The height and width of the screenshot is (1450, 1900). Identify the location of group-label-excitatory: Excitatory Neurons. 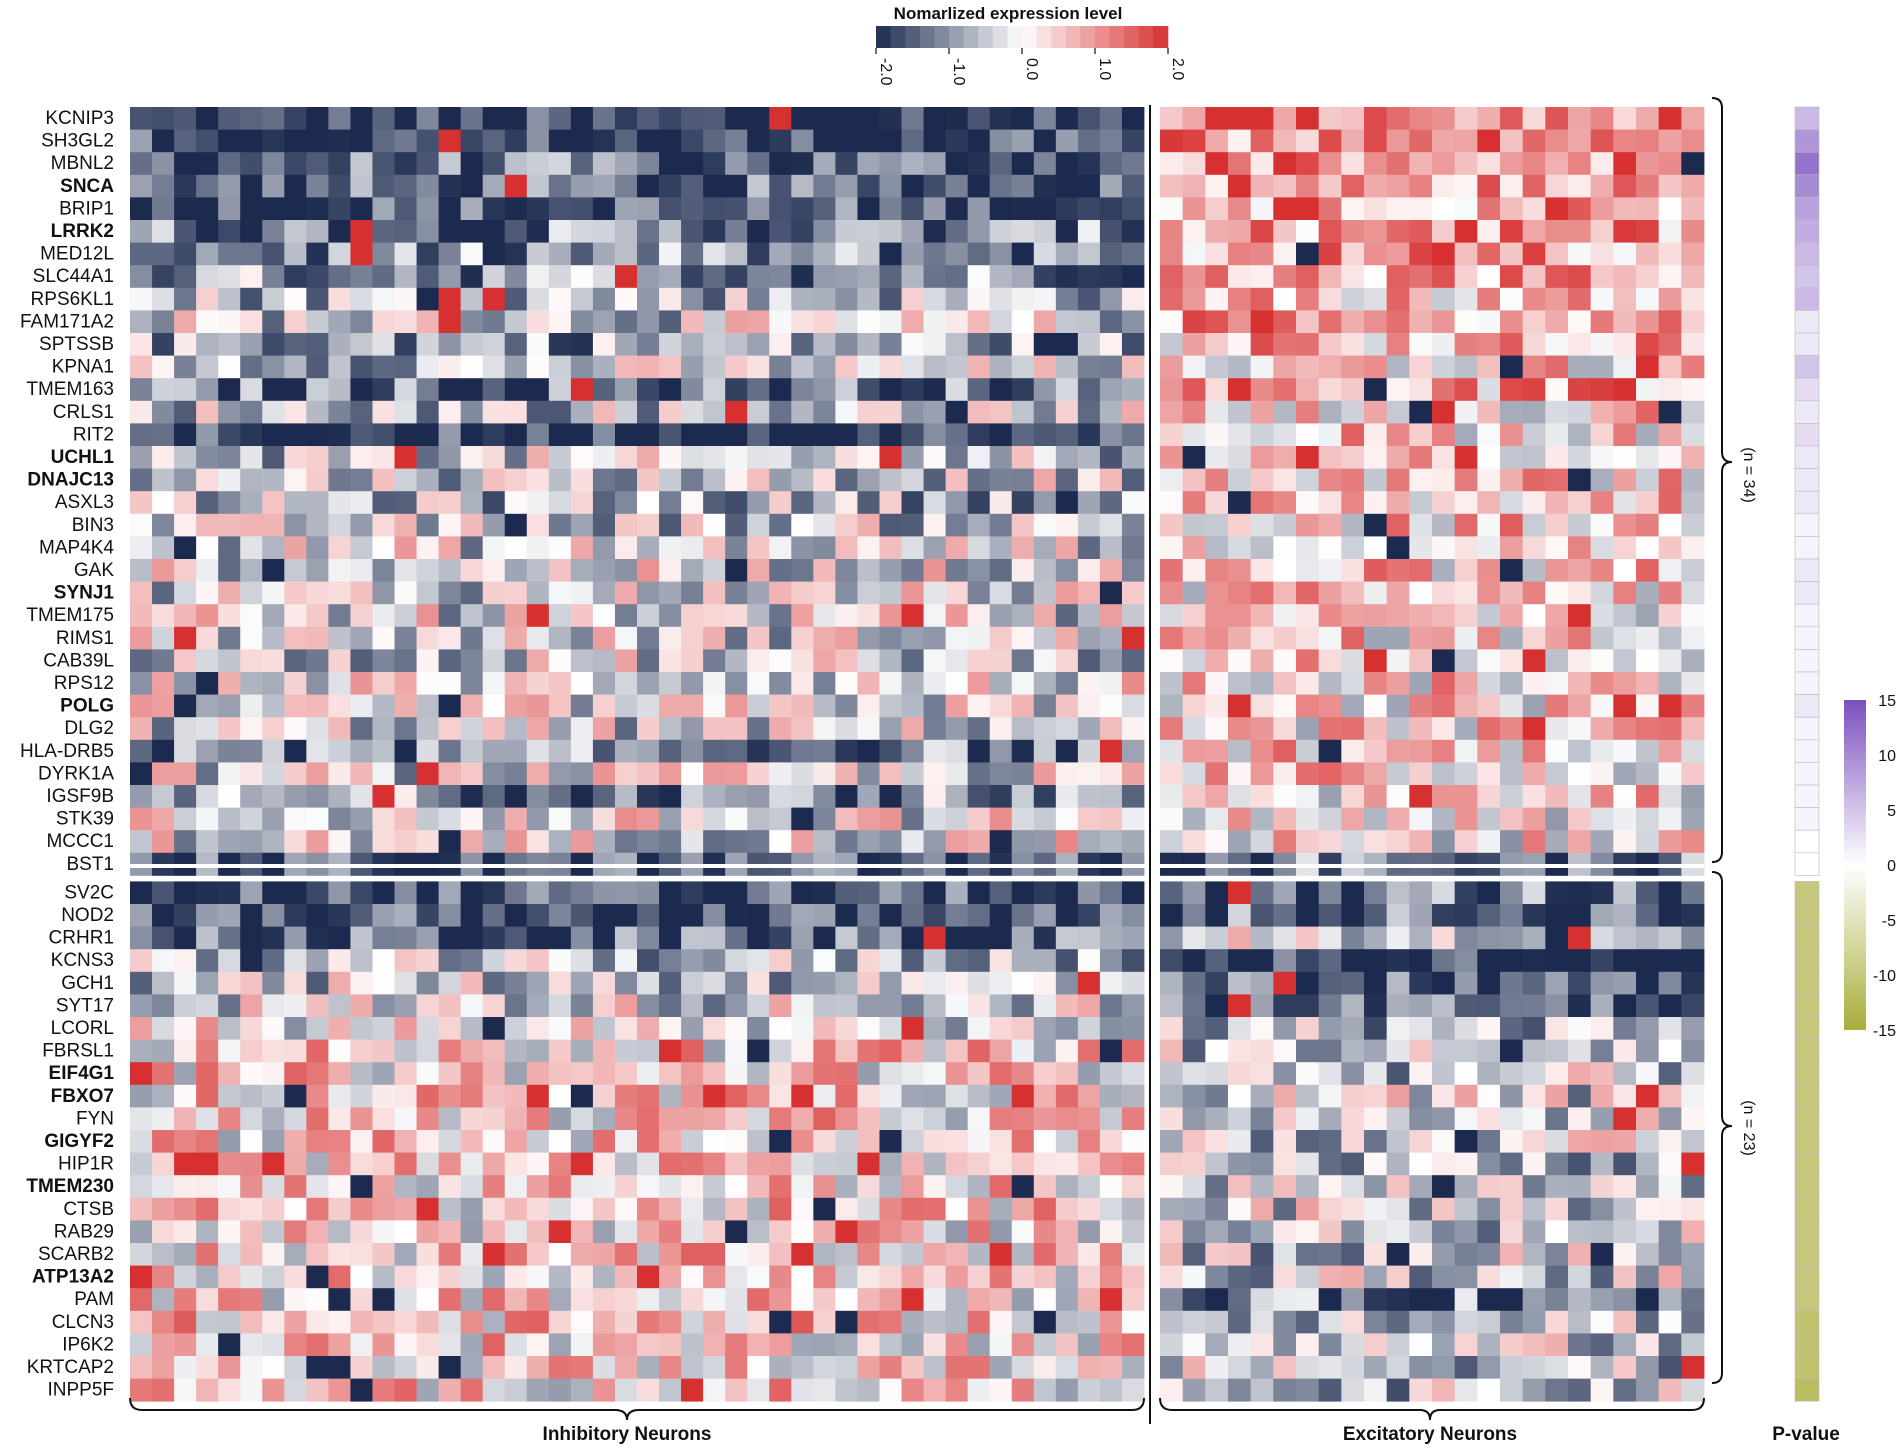
(1430, 1434).